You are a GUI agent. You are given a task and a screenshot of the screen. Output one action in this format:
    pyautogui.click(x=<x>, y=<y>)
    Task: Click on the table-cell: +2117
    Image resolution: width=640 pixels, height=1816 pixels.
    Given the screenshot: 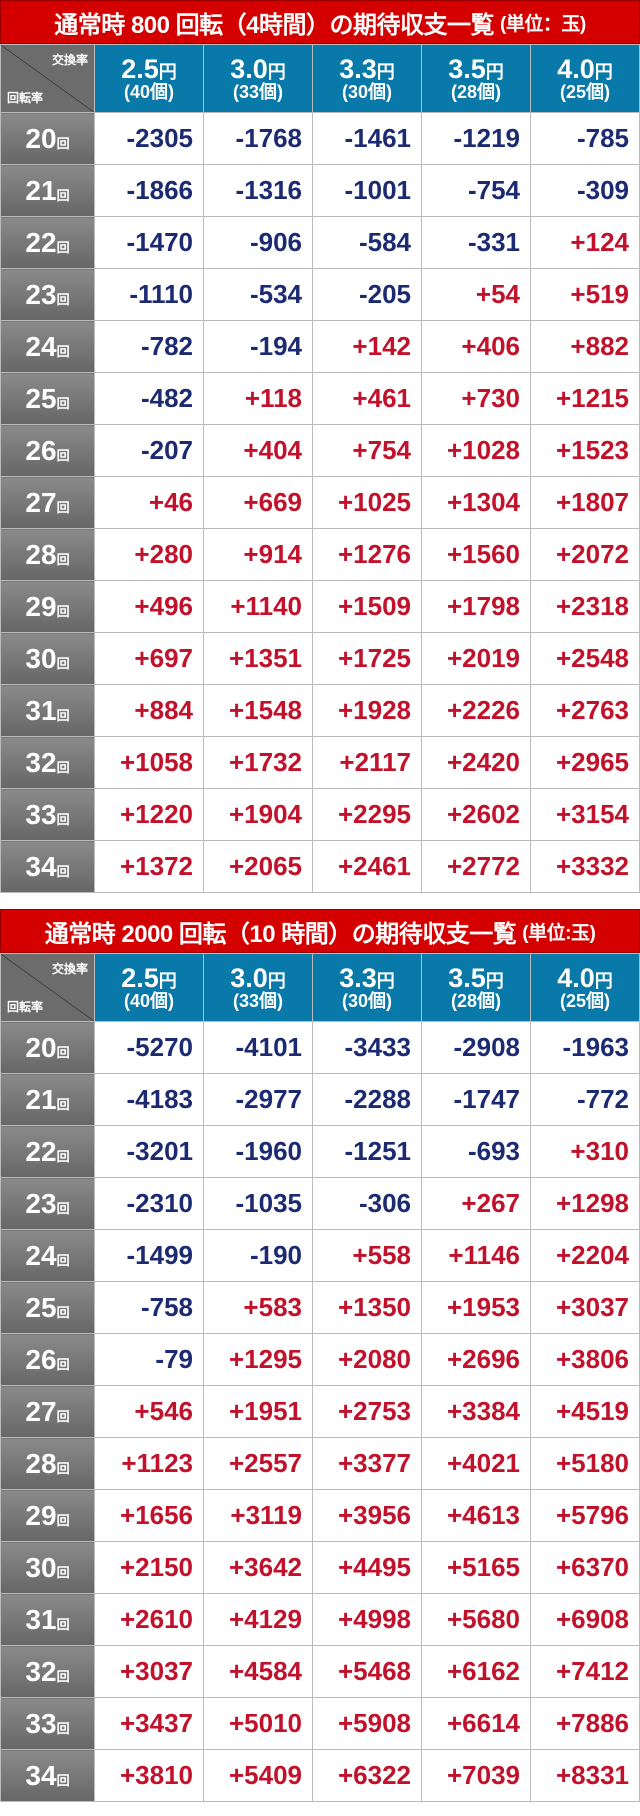 What is the action you would take?
    pyautogui.click(x=367, y=762)
    